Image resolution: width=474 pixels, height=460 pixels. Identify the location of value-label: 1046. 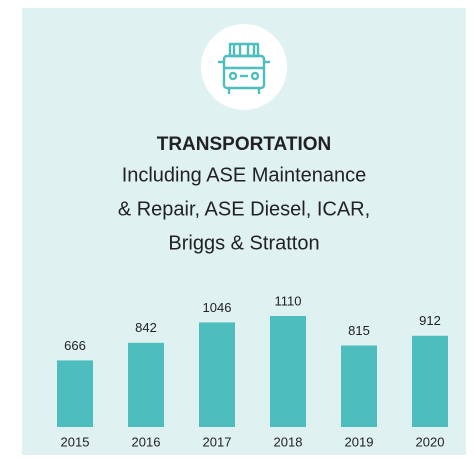
(217, 307).